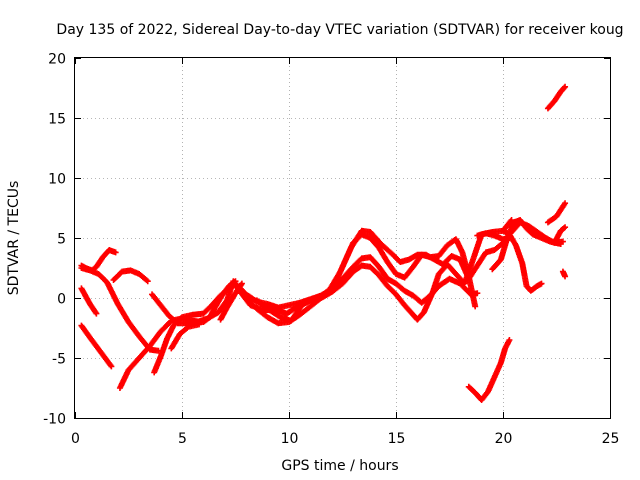 This screenshot has width=640, height=480. Describe the element at coordinates (339, 466) in the screenshot. I see `x-axis-label: GPS time / hours` at that location.